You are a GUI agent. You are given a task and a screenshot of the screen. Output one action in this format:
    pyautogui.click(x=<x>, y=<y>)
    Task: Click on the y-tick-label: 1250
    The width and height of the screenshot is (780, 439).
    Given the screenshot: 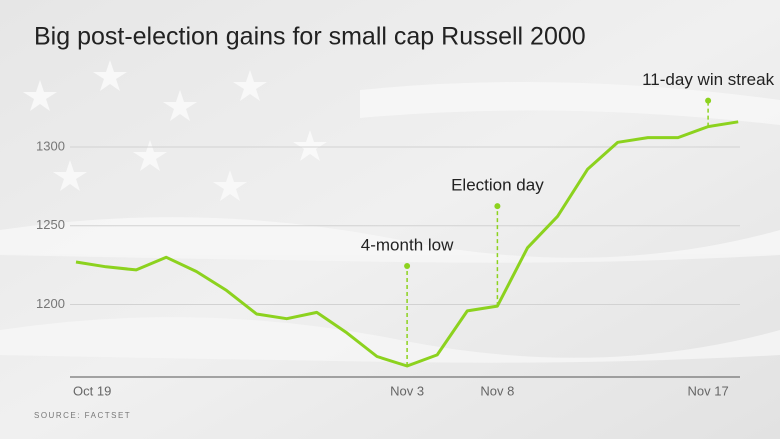 What is the action you would take?
    pyautogui.click(x=50, y=224)
    